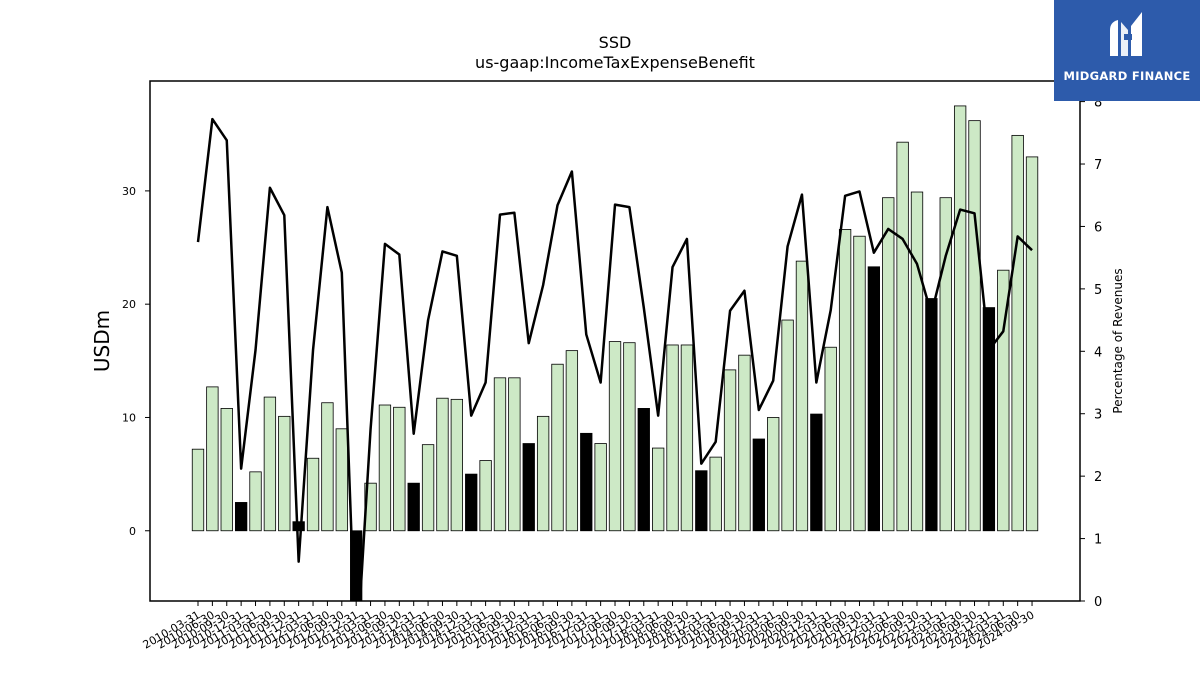 The height and width of the screenshot is (675, 1200). Describe the element at coordinates (1098, 540) in the screenshot. I see `y2-tick-label-1: 1` at that location.